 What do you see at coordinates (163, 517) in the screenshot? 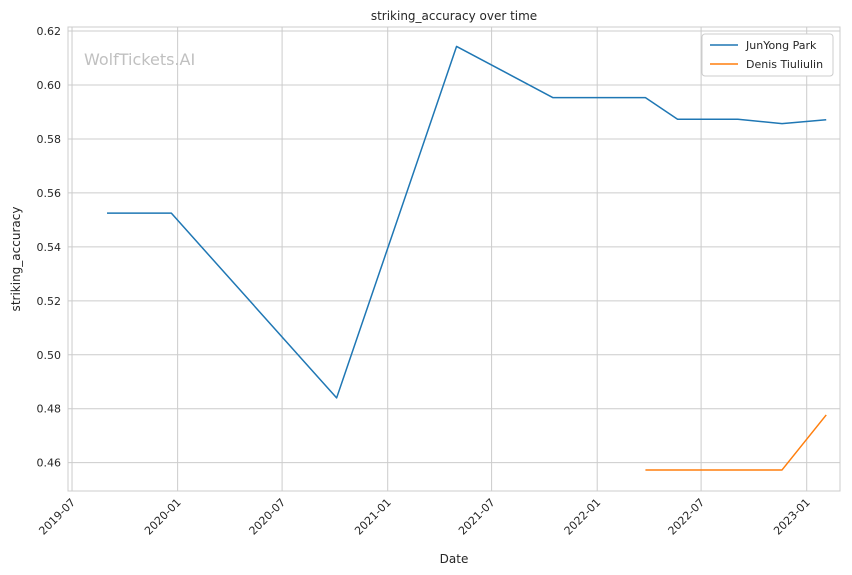
I see `x-tick-label: 2020-01` at bounding box center [163, 517].